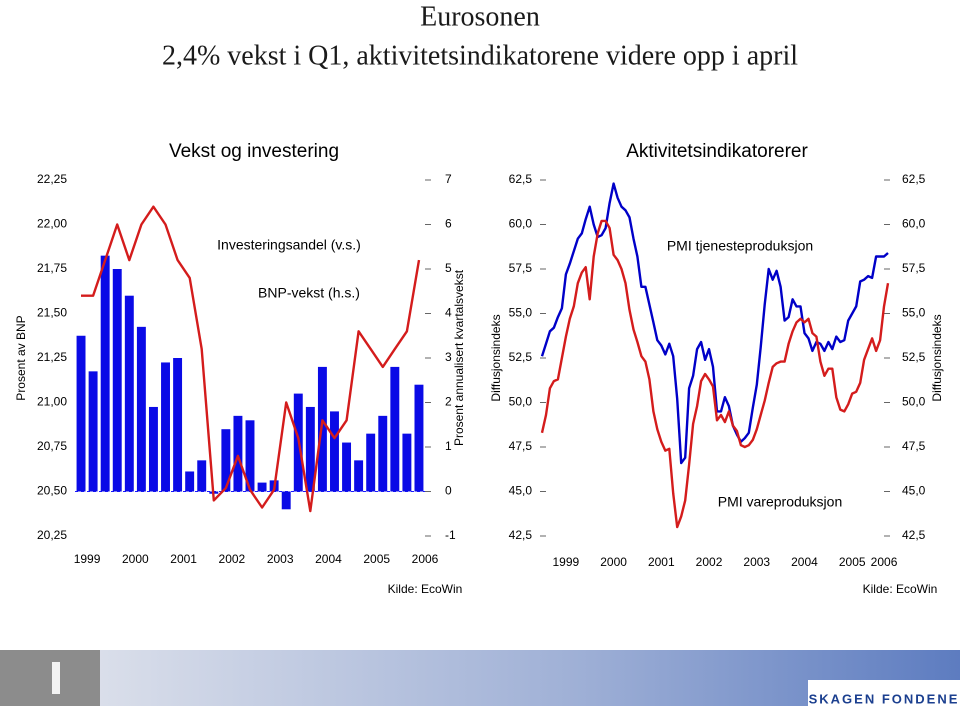 Image resolution: width=960 pixels, height=718 pixels. What do you see at coordinates (459, 357) in the screenshot?
I see `y2-axis-label: Prosent annualisert kvartalsvekst` at bounding box center [459, 357].